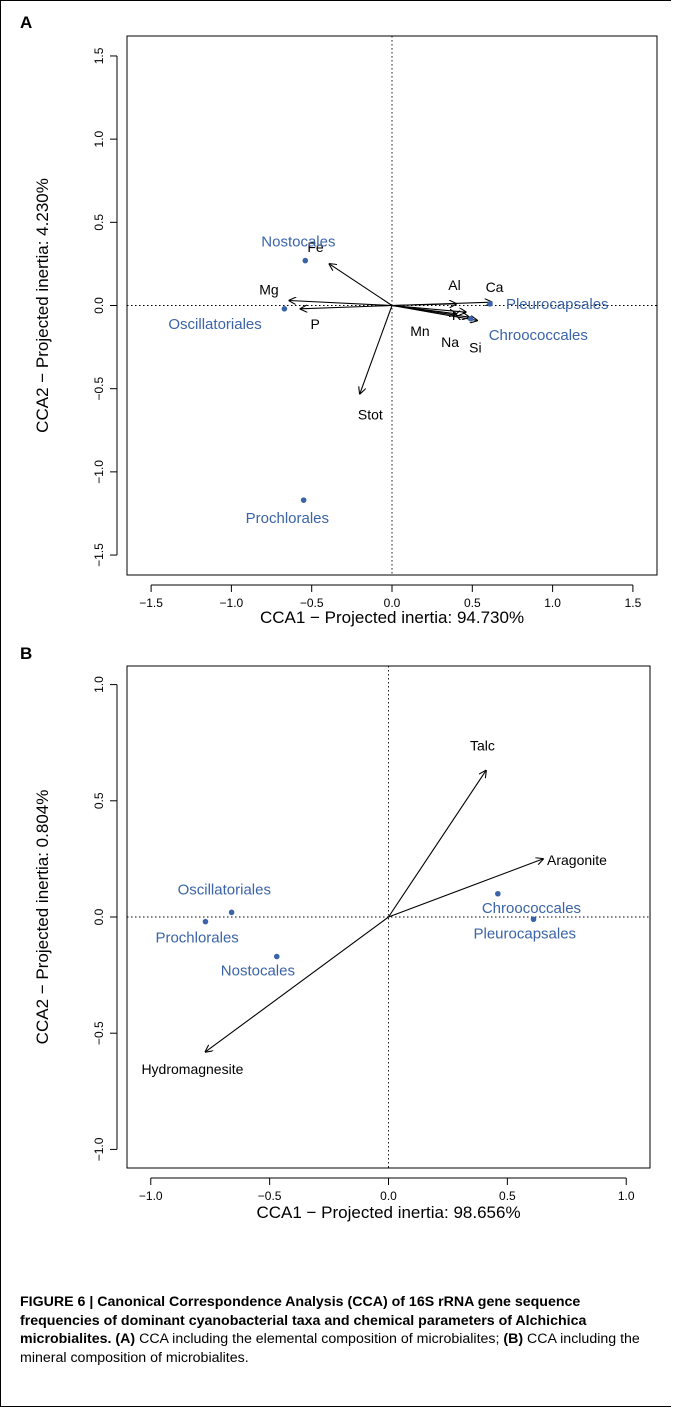 This screenshot has width=673, height=1409. I want to click on panel-b-point-label-oscillatoriales: Oscillatoriales, so click(224, 889).